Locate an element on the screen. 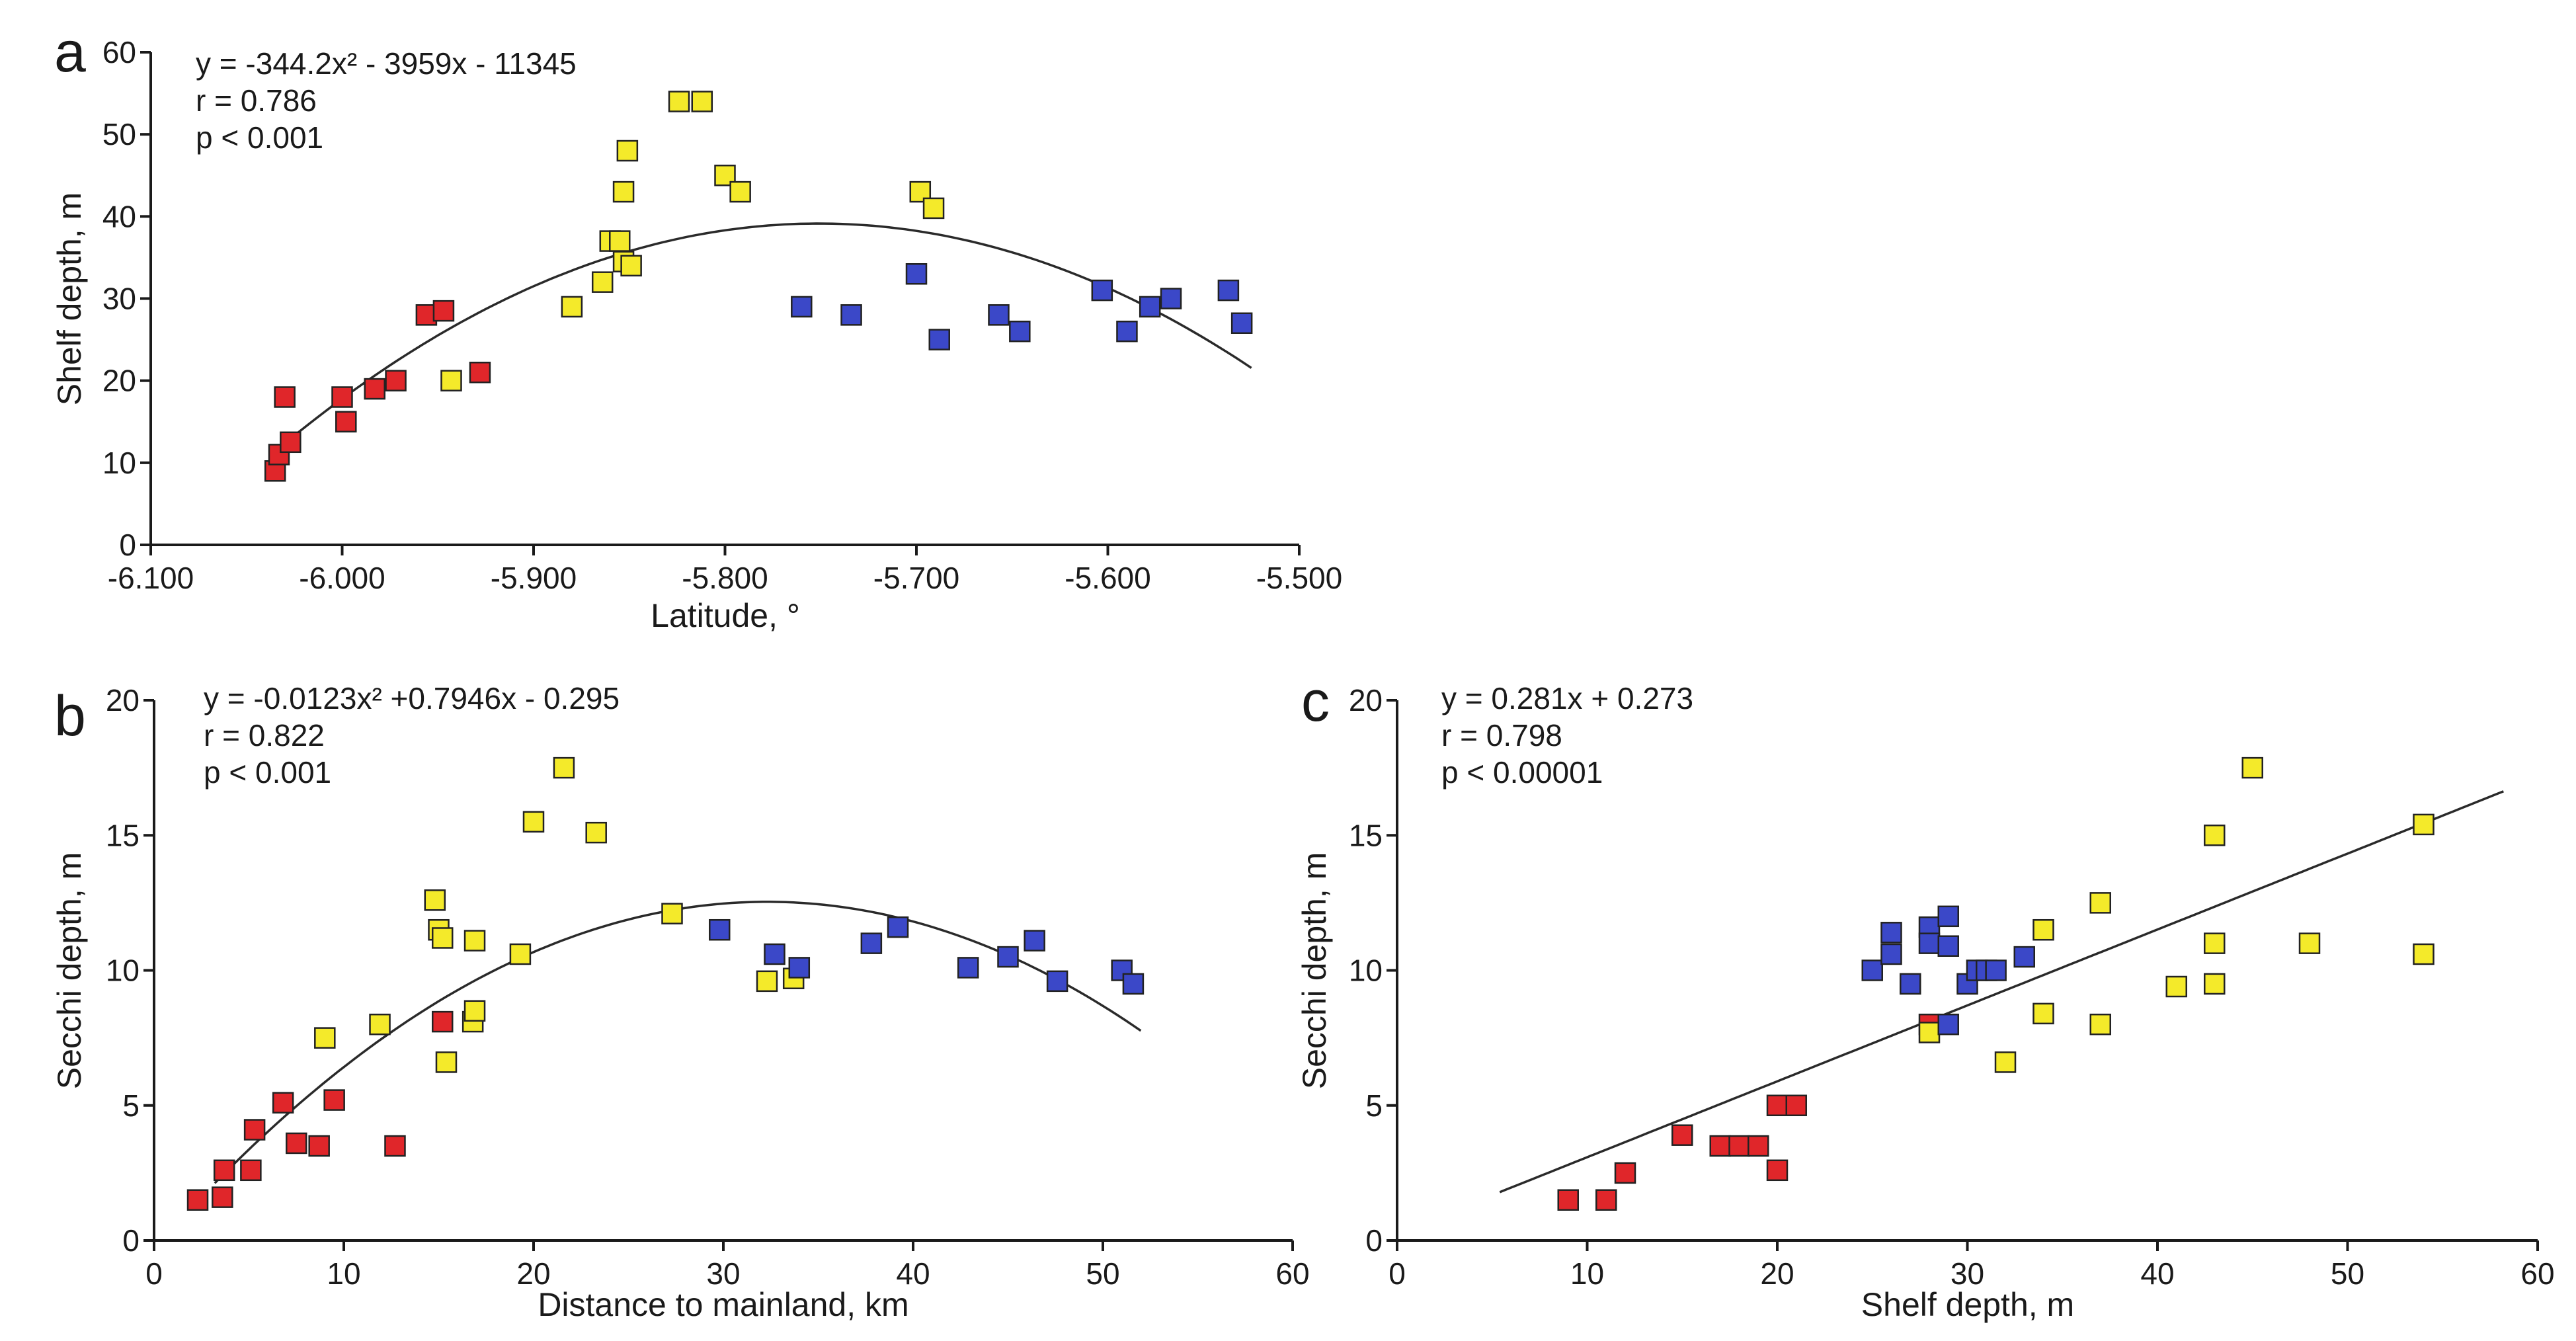  y-tick-label: 50 is located at coordinates (119, 134).